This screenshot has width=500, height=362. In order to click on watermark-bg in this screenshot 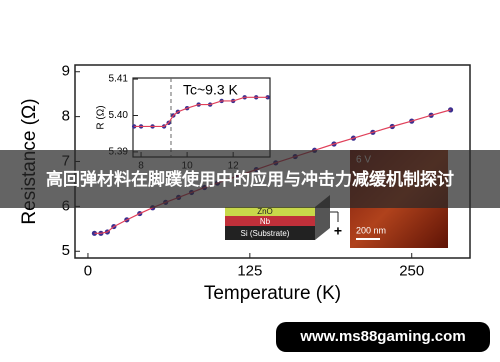, I will do `click(383, 337)`.